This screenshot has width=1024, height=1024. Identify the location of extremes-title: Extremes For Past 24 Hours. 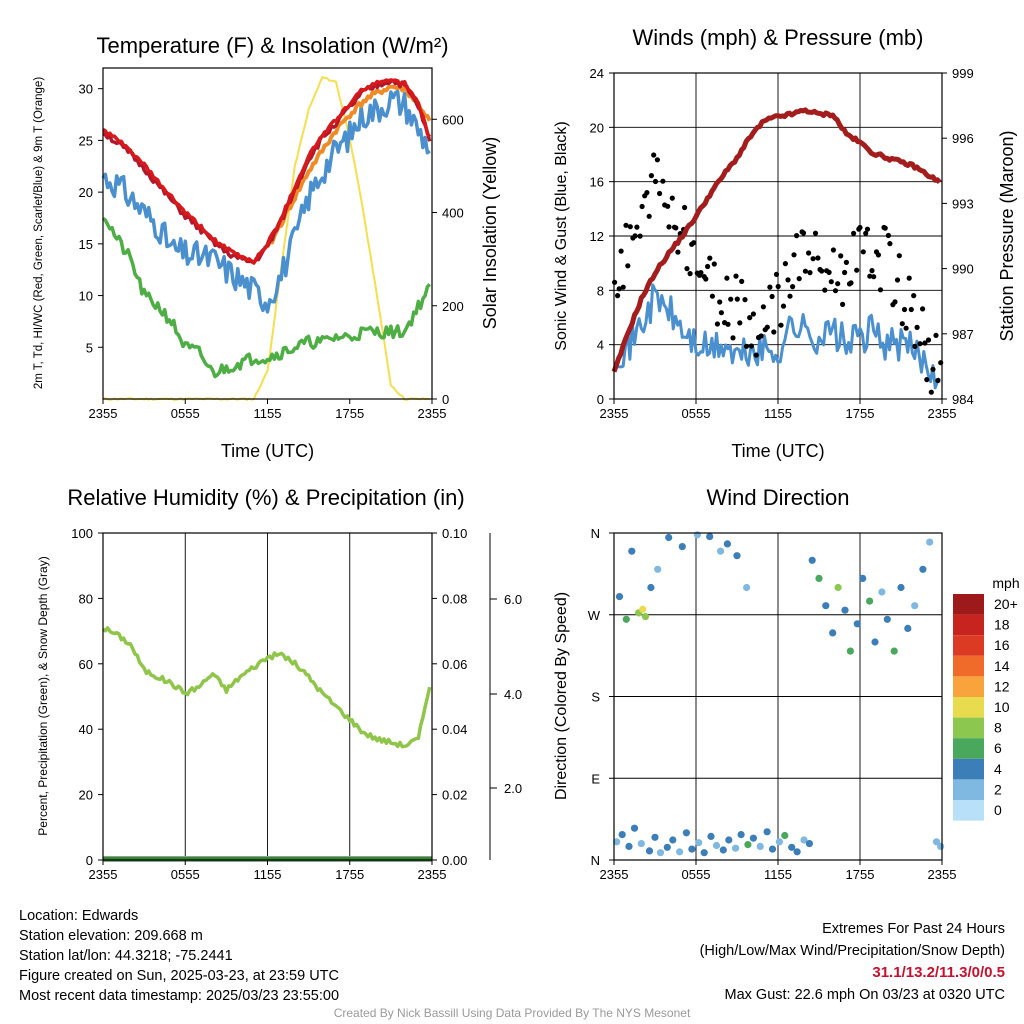
(913, 929).